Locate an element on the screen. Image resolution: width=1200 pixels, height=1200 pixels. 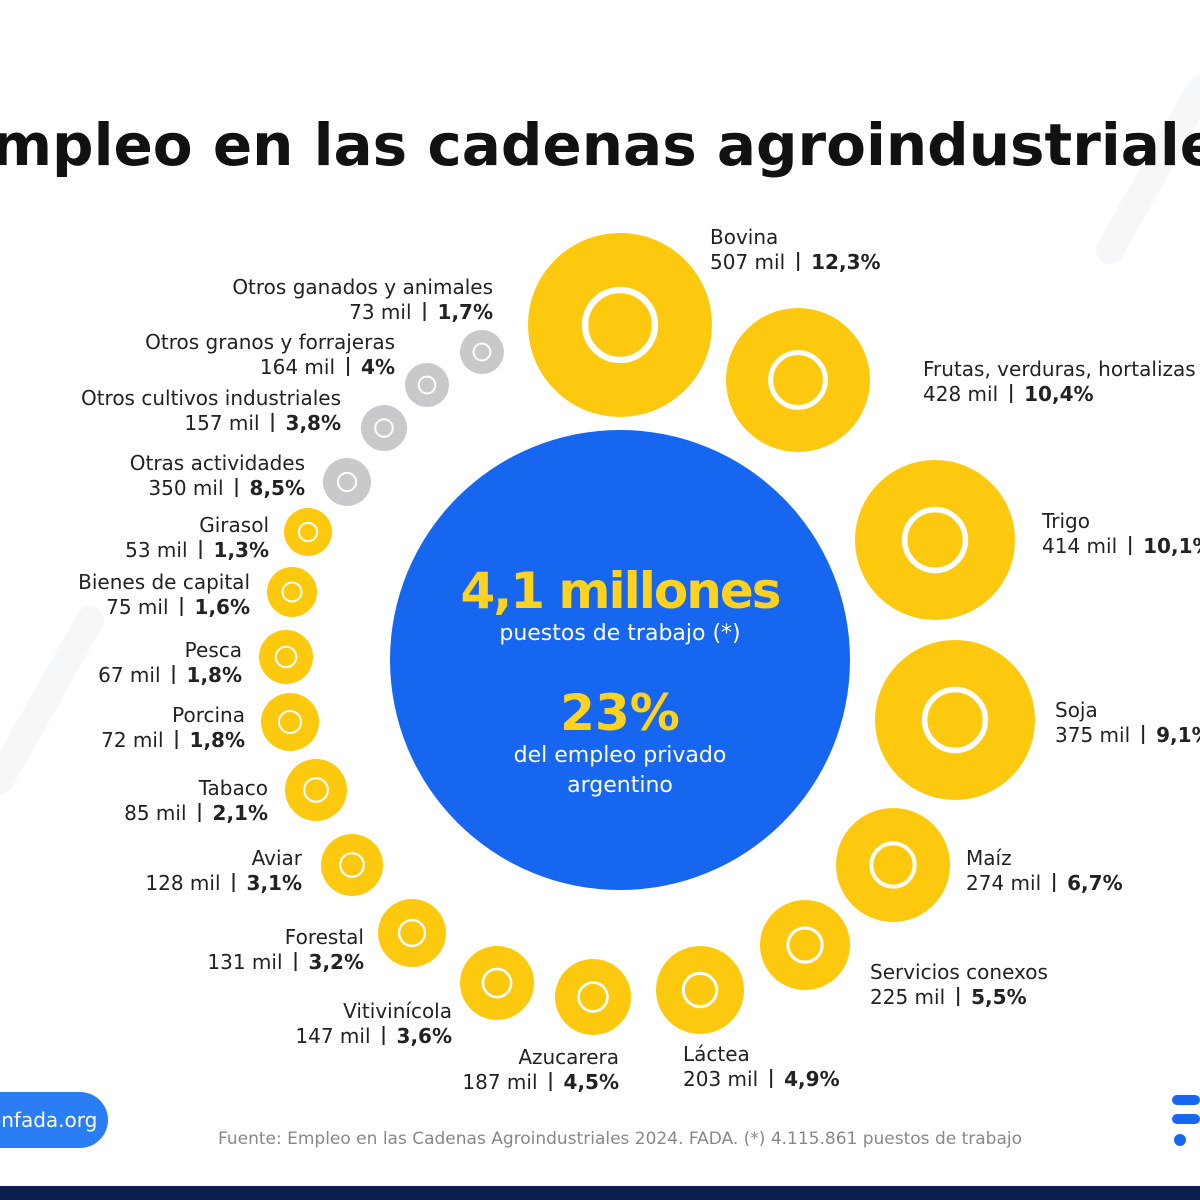
headline-sub: puestos de trabajo (*) is located at coordinates (619, 633).